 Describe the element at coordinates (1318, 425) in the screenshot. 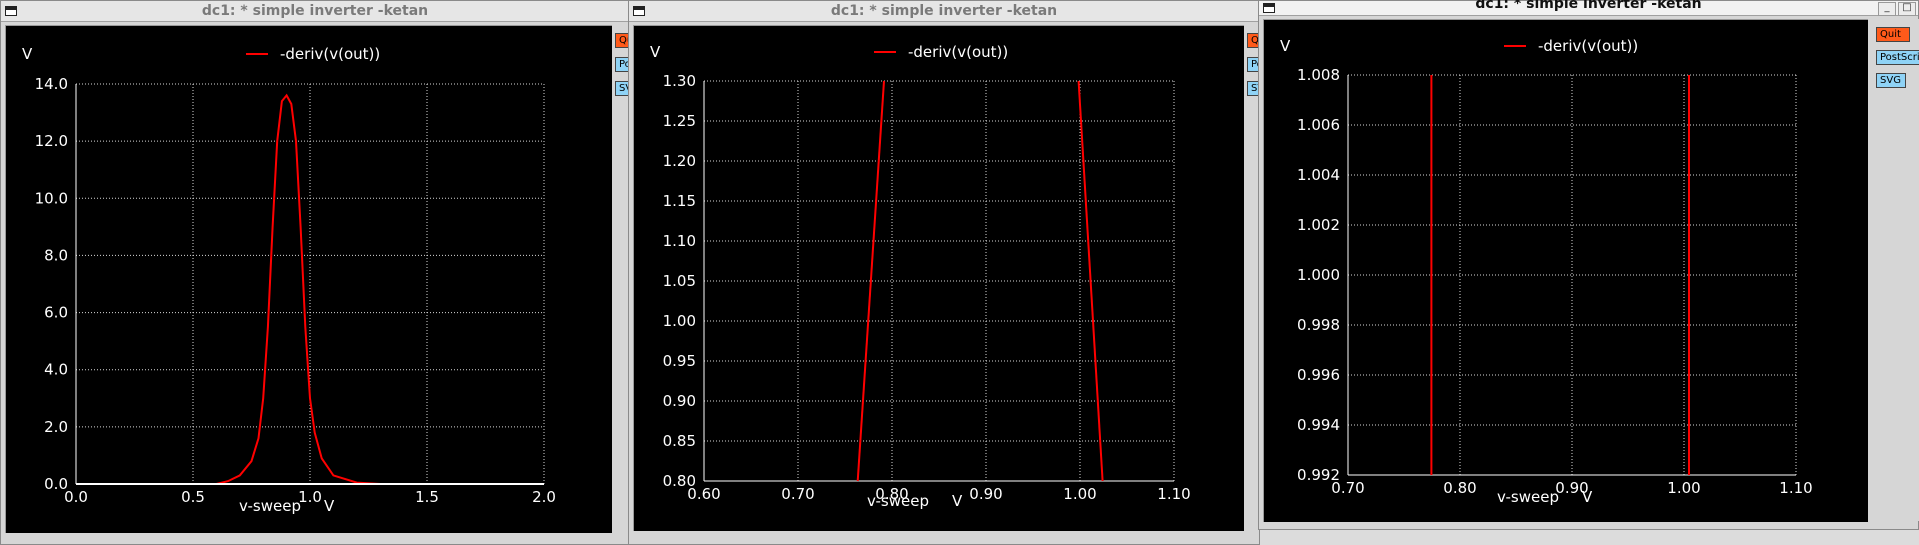

I see `y-tick-label: 0.994` at that location.